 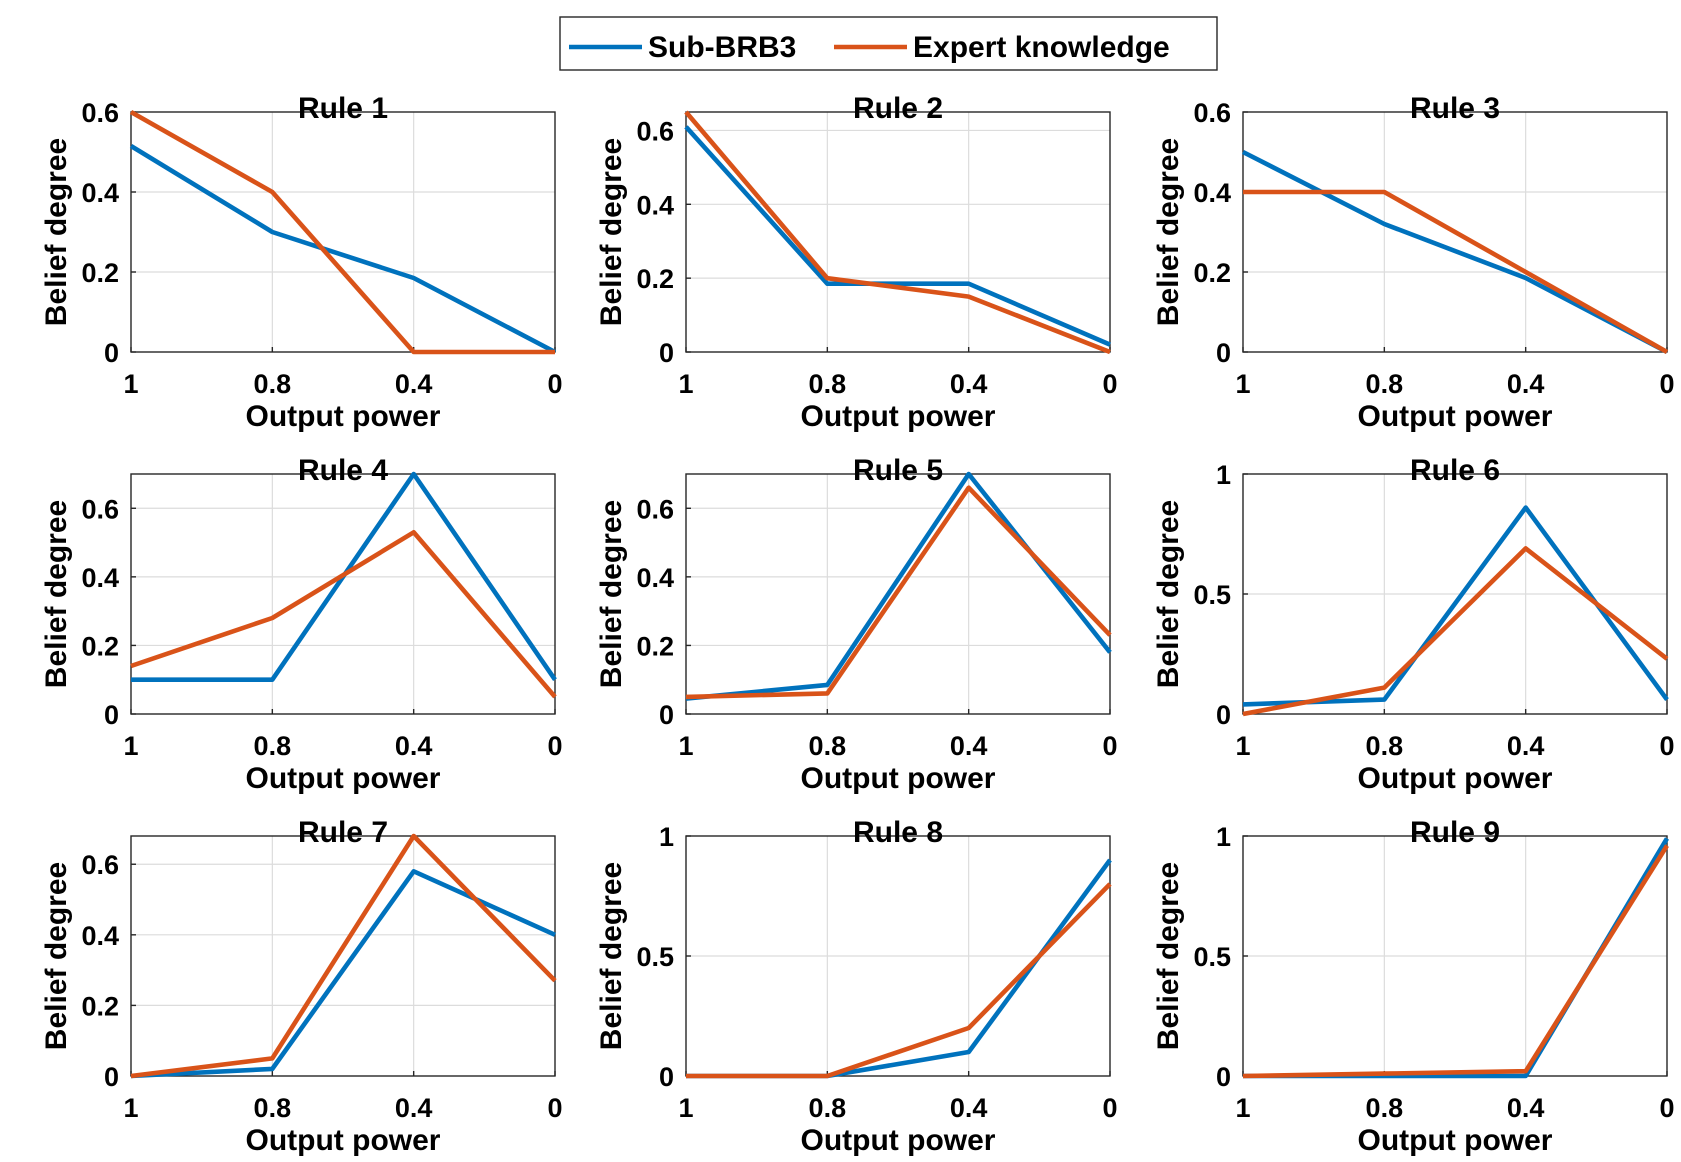 What do you see at coordinates (343, 470) in the screenshot?
I see `subplot-title: Rule 4` at bounding box center [343, 470].